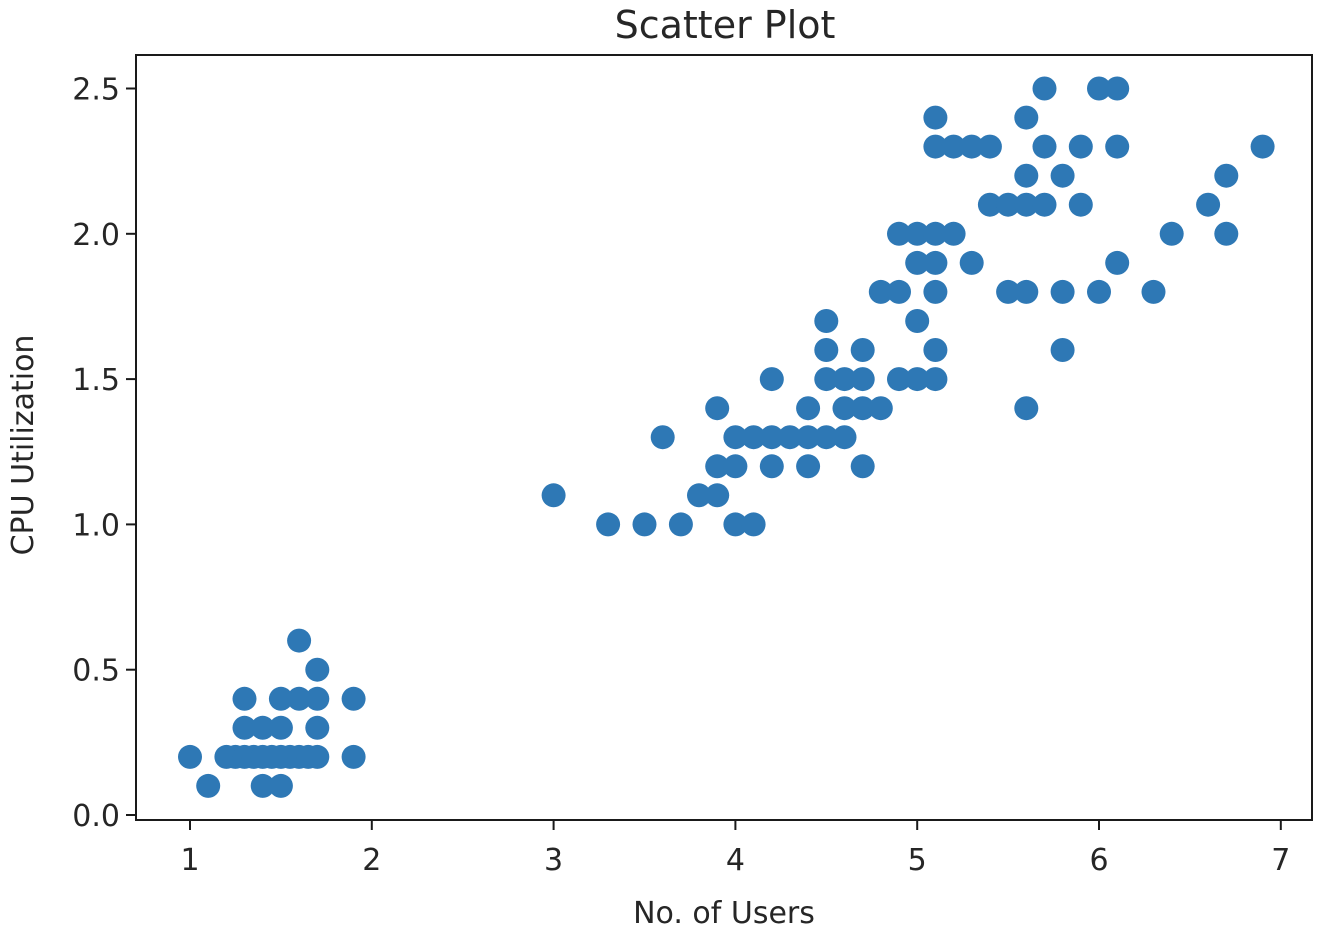 This screenshot has width=1320, height=930. I want to click on y-tick-label: 0.0, so click(96, 816).